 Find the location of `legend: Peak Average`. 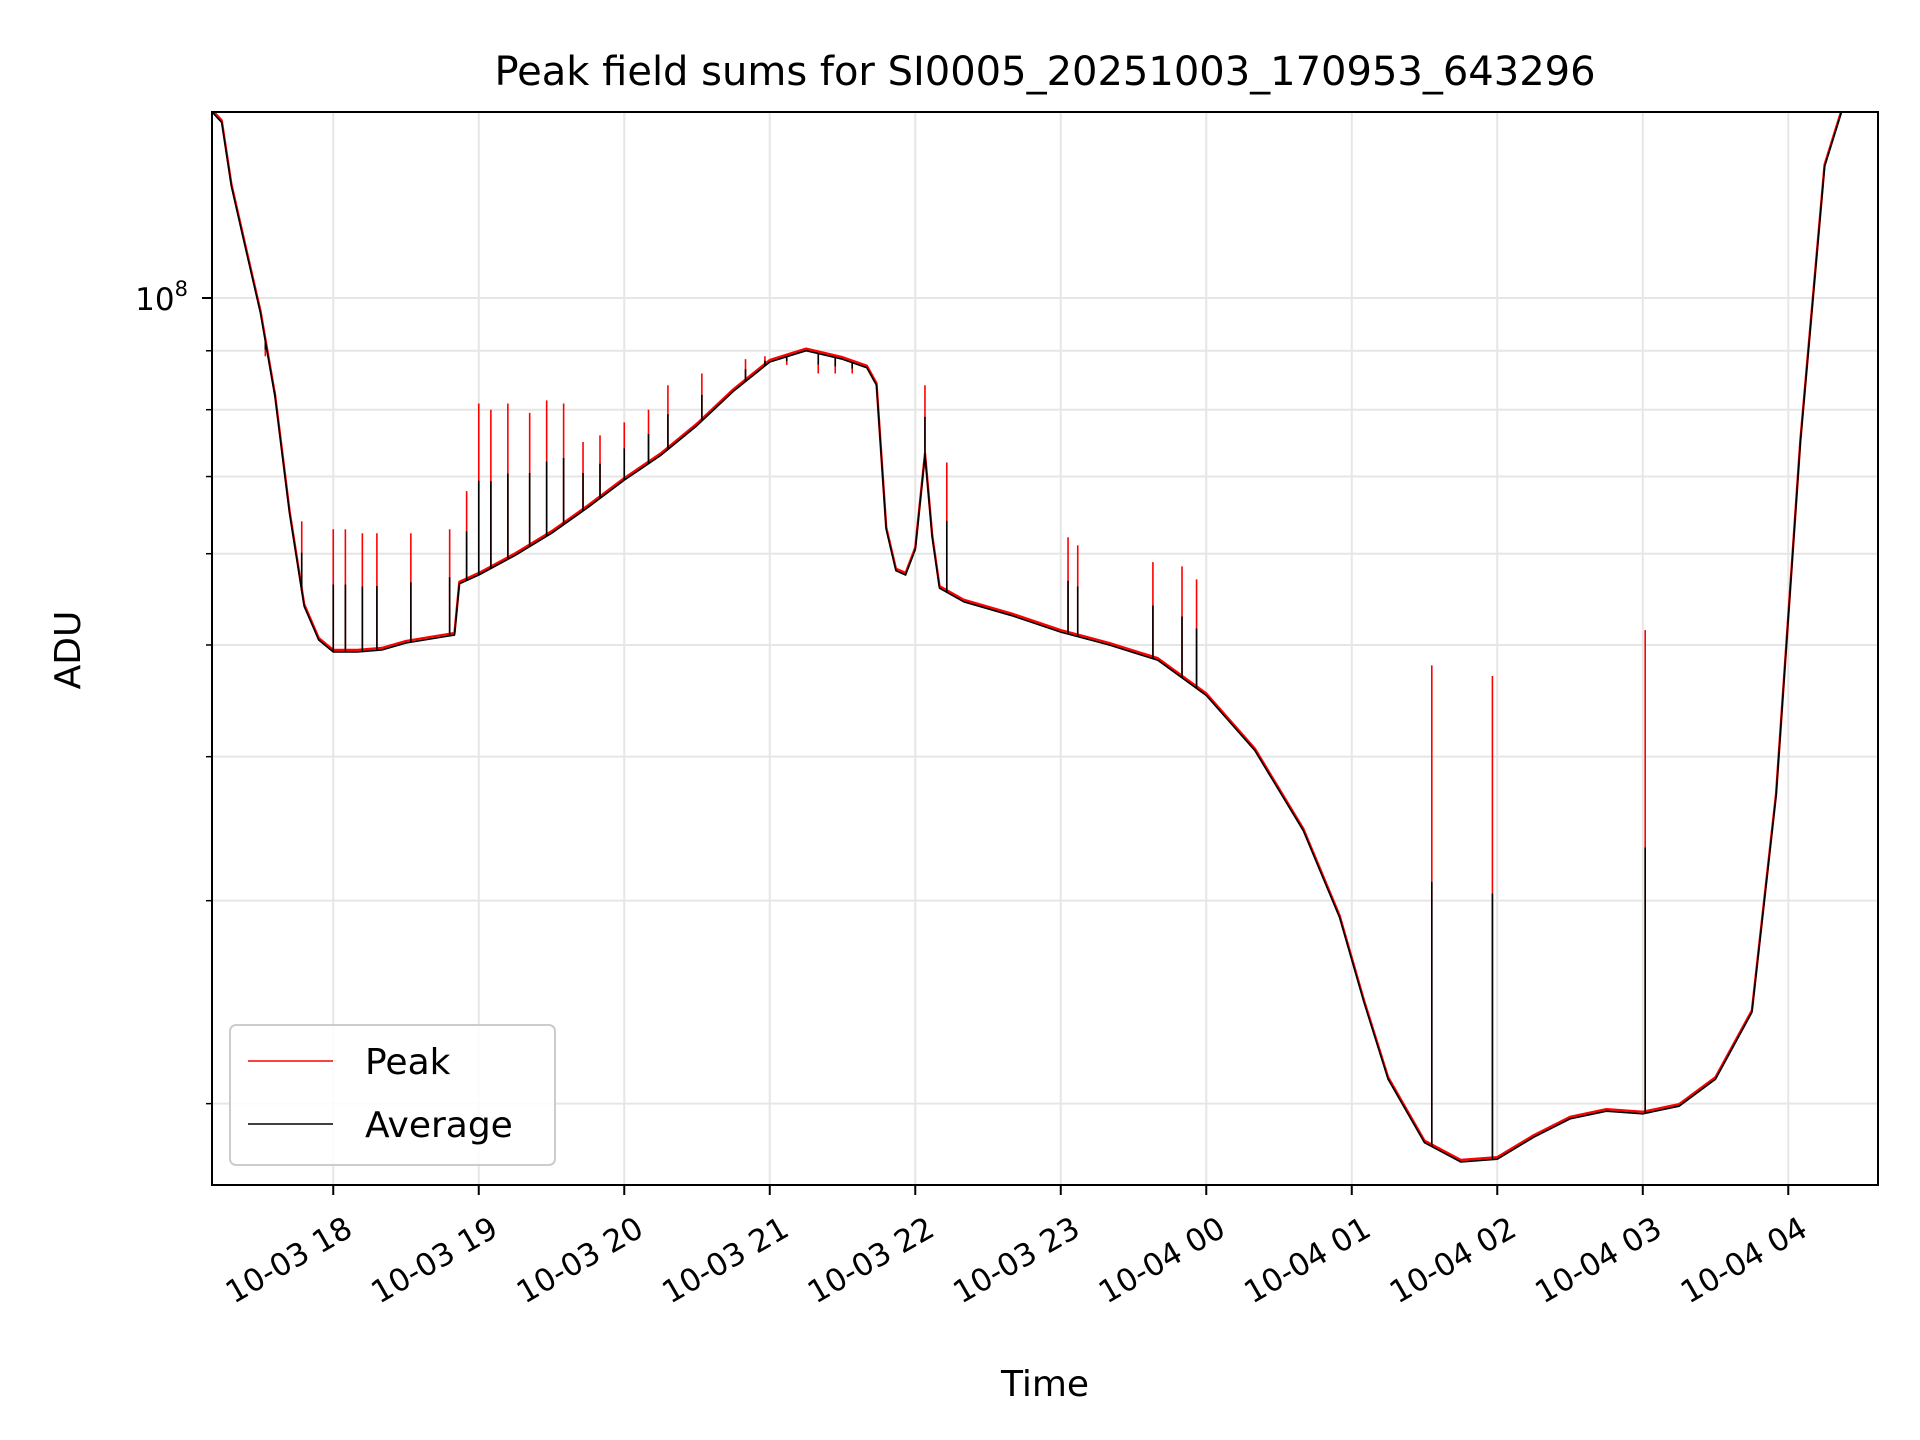

legend: Peak Average is located at coordinates (392, 1095).